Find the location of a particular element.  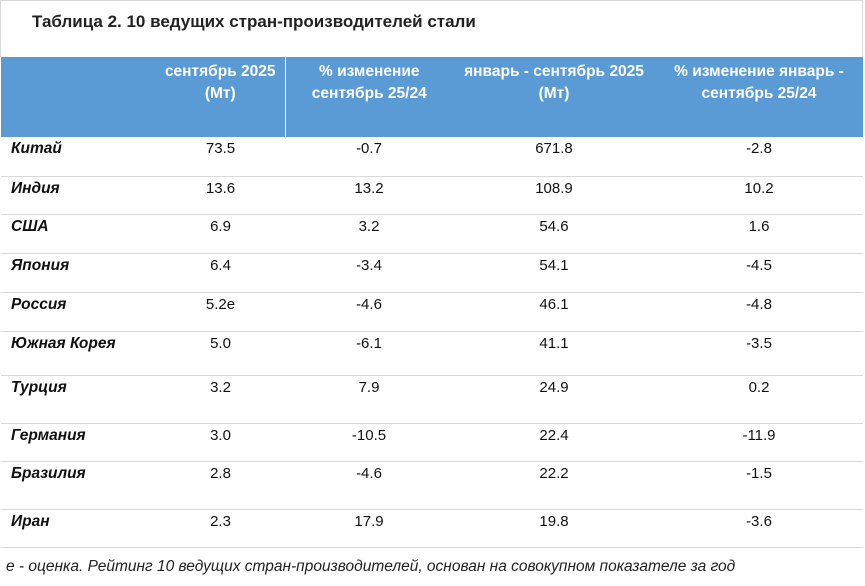

table-row: Россия 5.2e -4.6 46.1 -4.8 is located at coordinates (432, 312).